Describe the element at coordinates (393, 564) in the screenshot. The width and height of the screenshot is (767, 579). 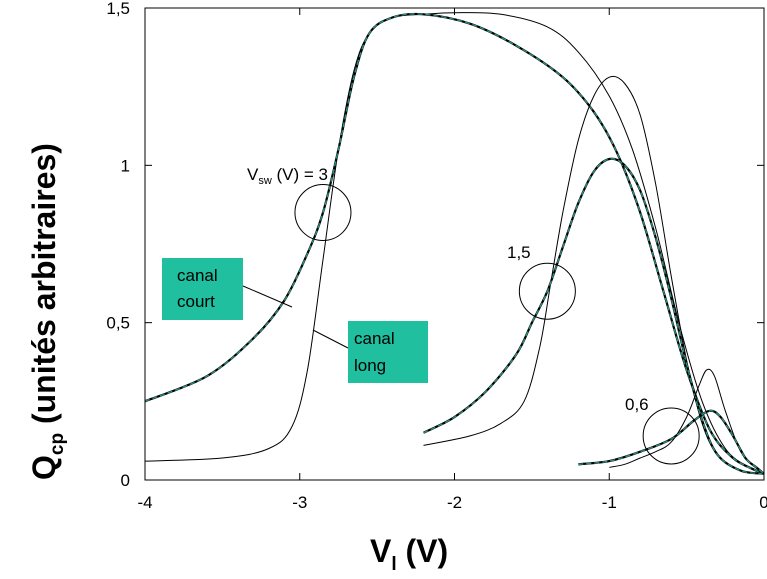
I see `x-axis-label-sub: l` at that location.